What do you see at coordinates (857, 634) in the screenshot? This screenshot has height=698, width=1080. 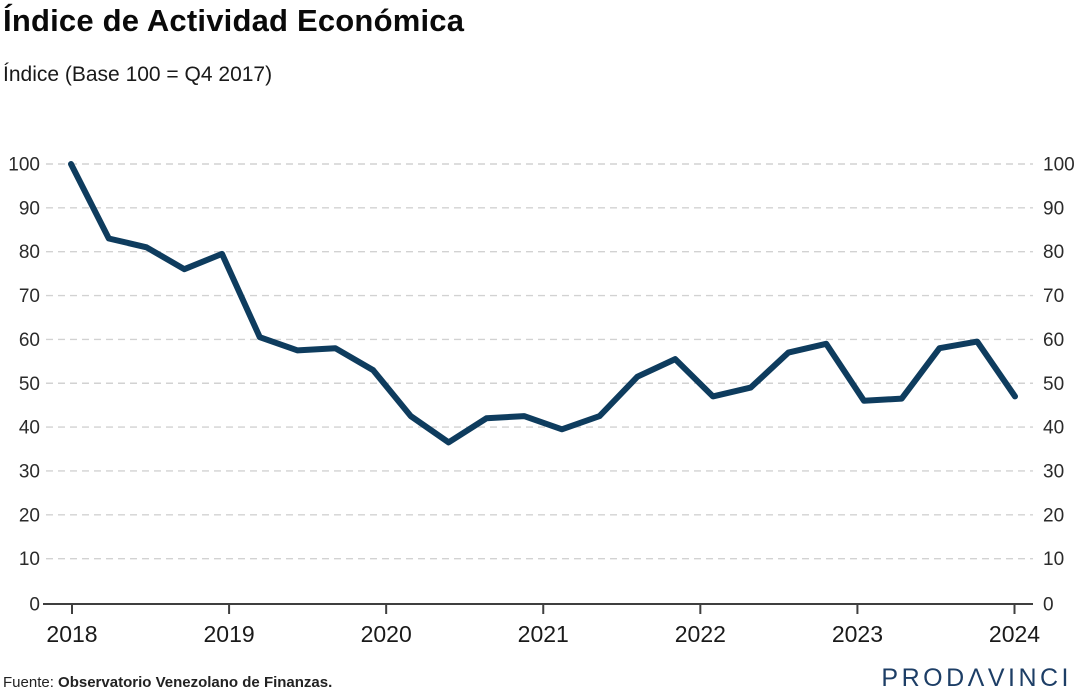 I see `x-tick-label: 2023` at bounding box center [857, 634].